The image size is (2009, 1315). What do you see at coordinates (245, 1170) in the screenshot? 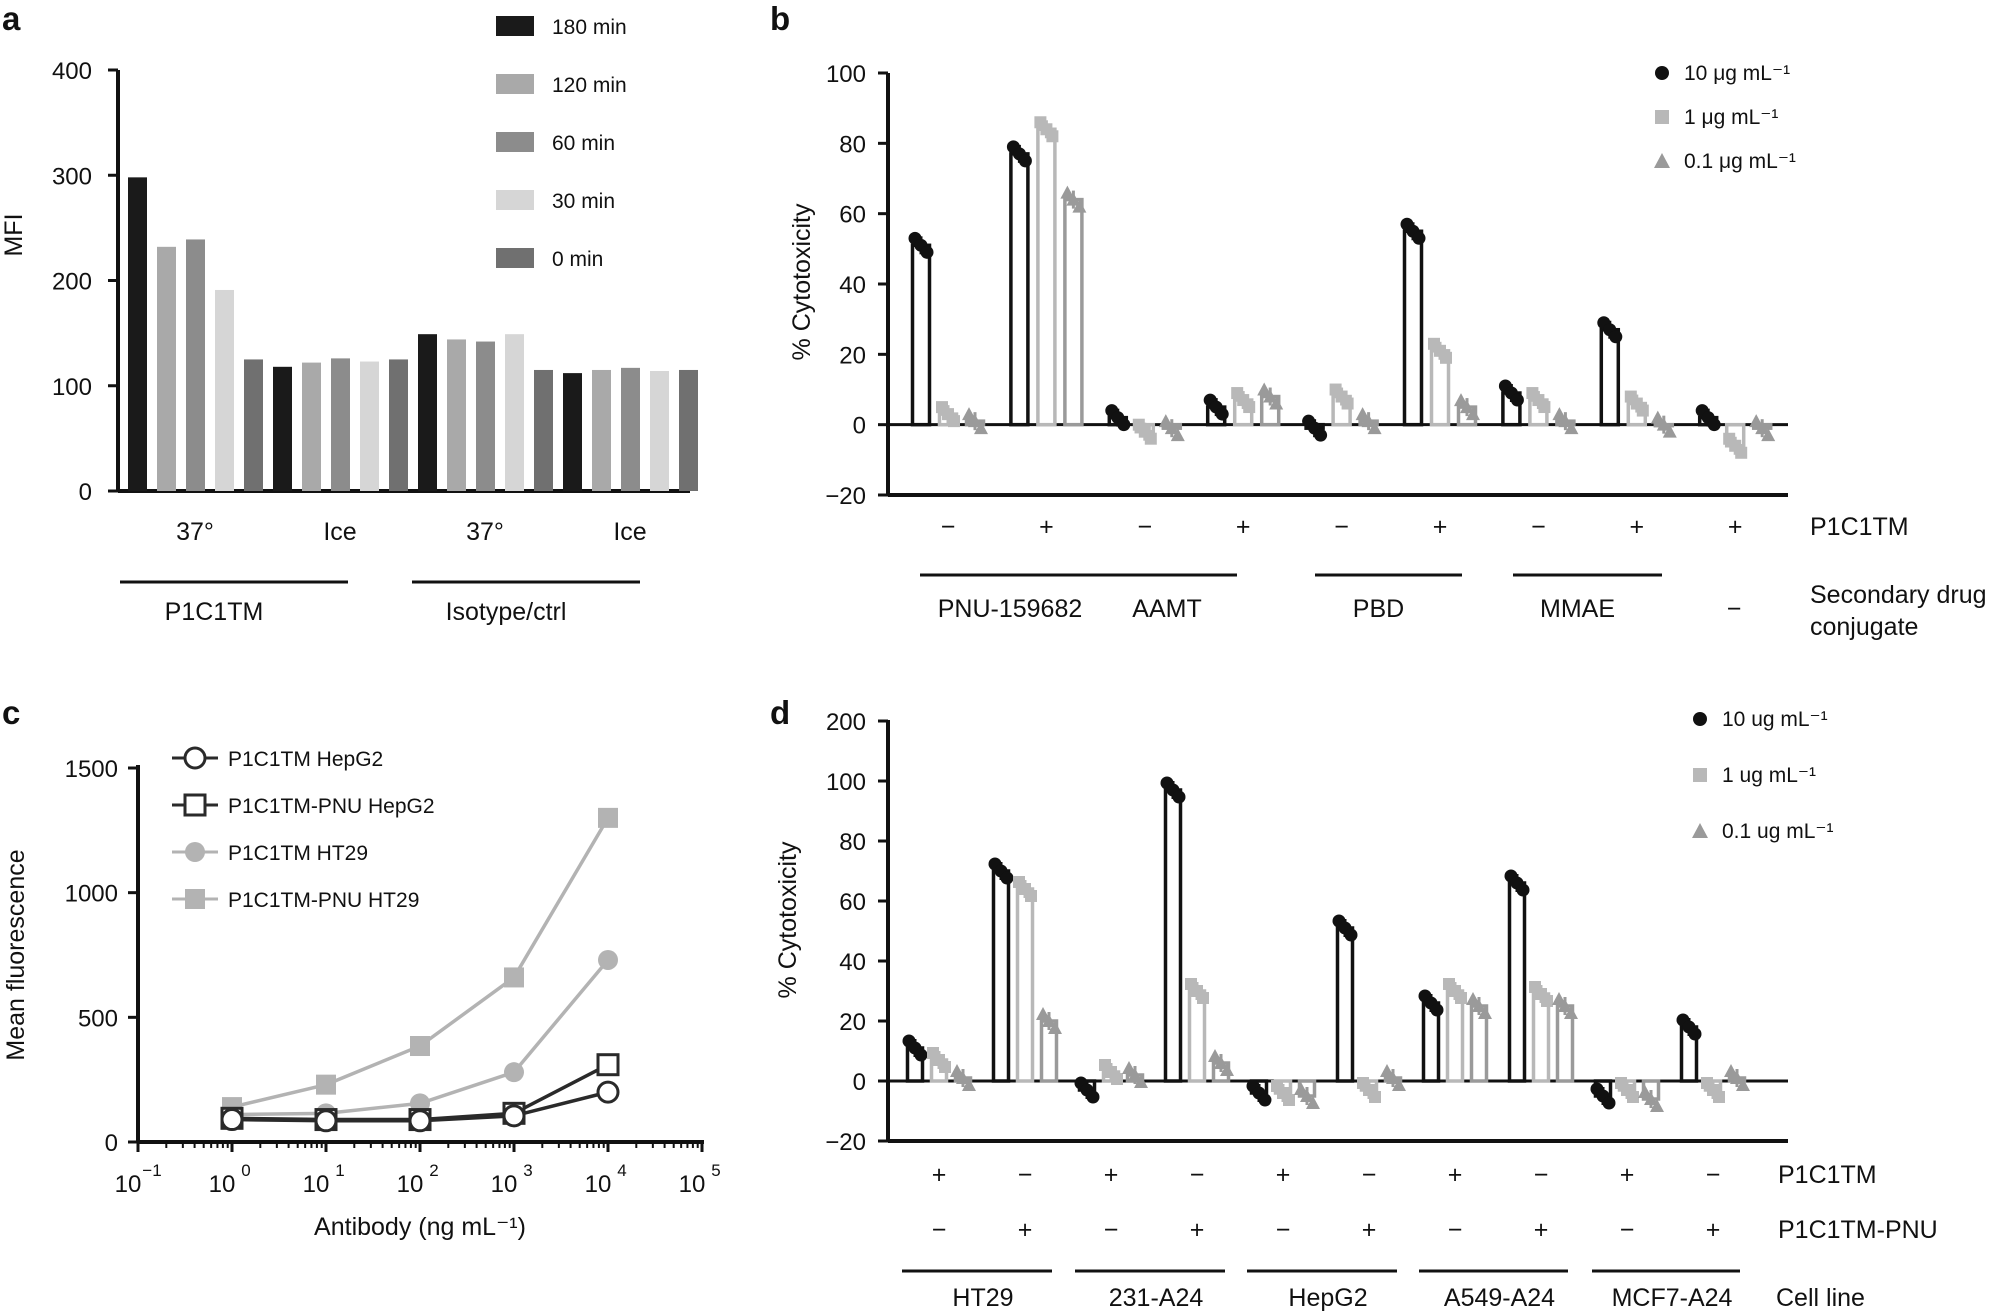
I see `x-tick-exponent-c: 0` at bounding box center [245, 1170].